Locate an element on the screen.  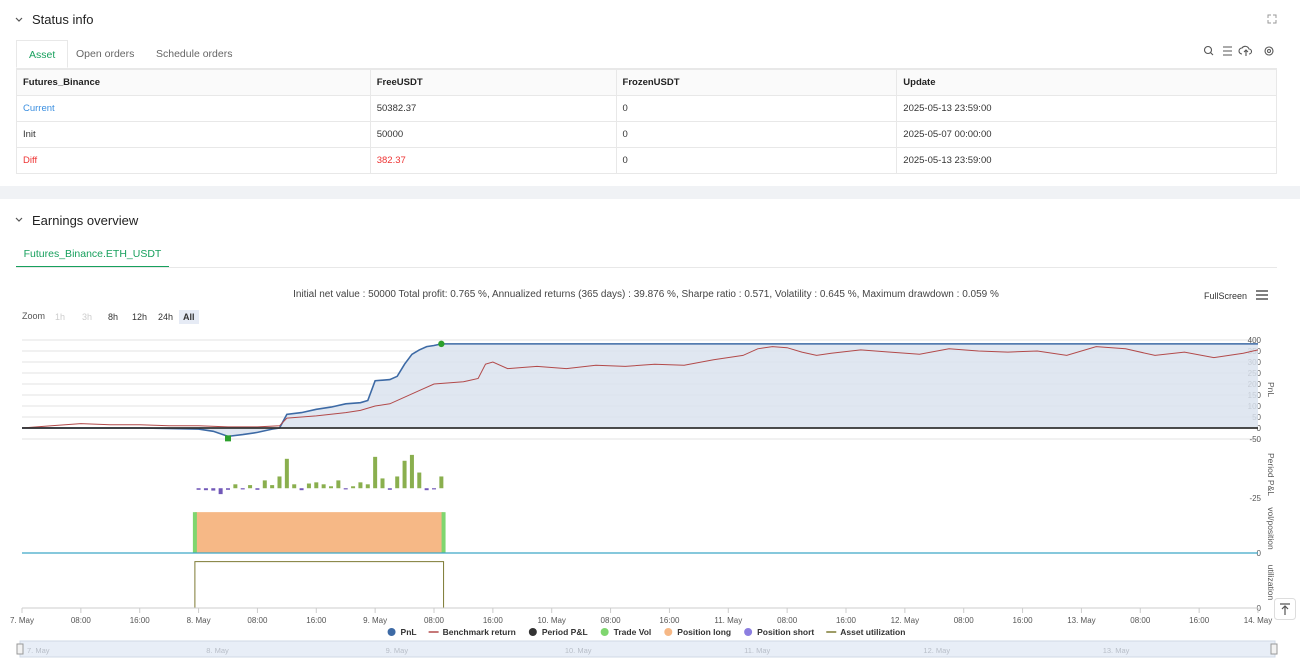
axis-title: vol/position is located at coordinates (1271, 528).